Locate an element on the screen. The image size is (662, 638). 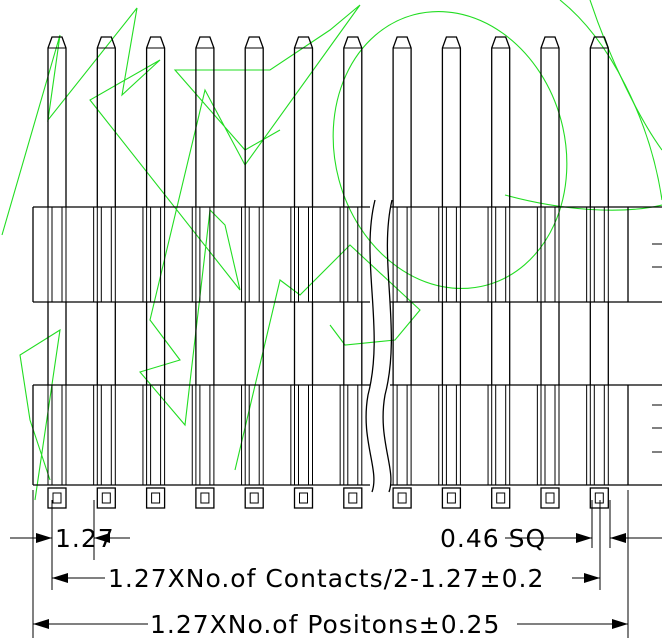
upper-housing-dividers is located at coordinates (328, 254).